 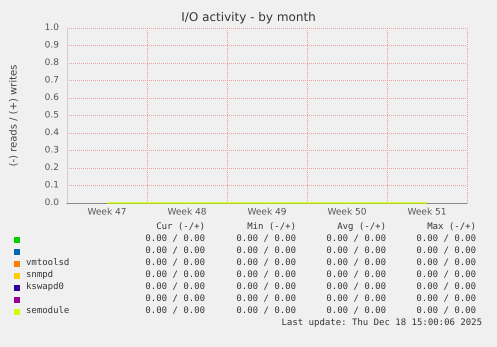 I want to click on x-tick-label: Week 47, so click(x=107, y=213).